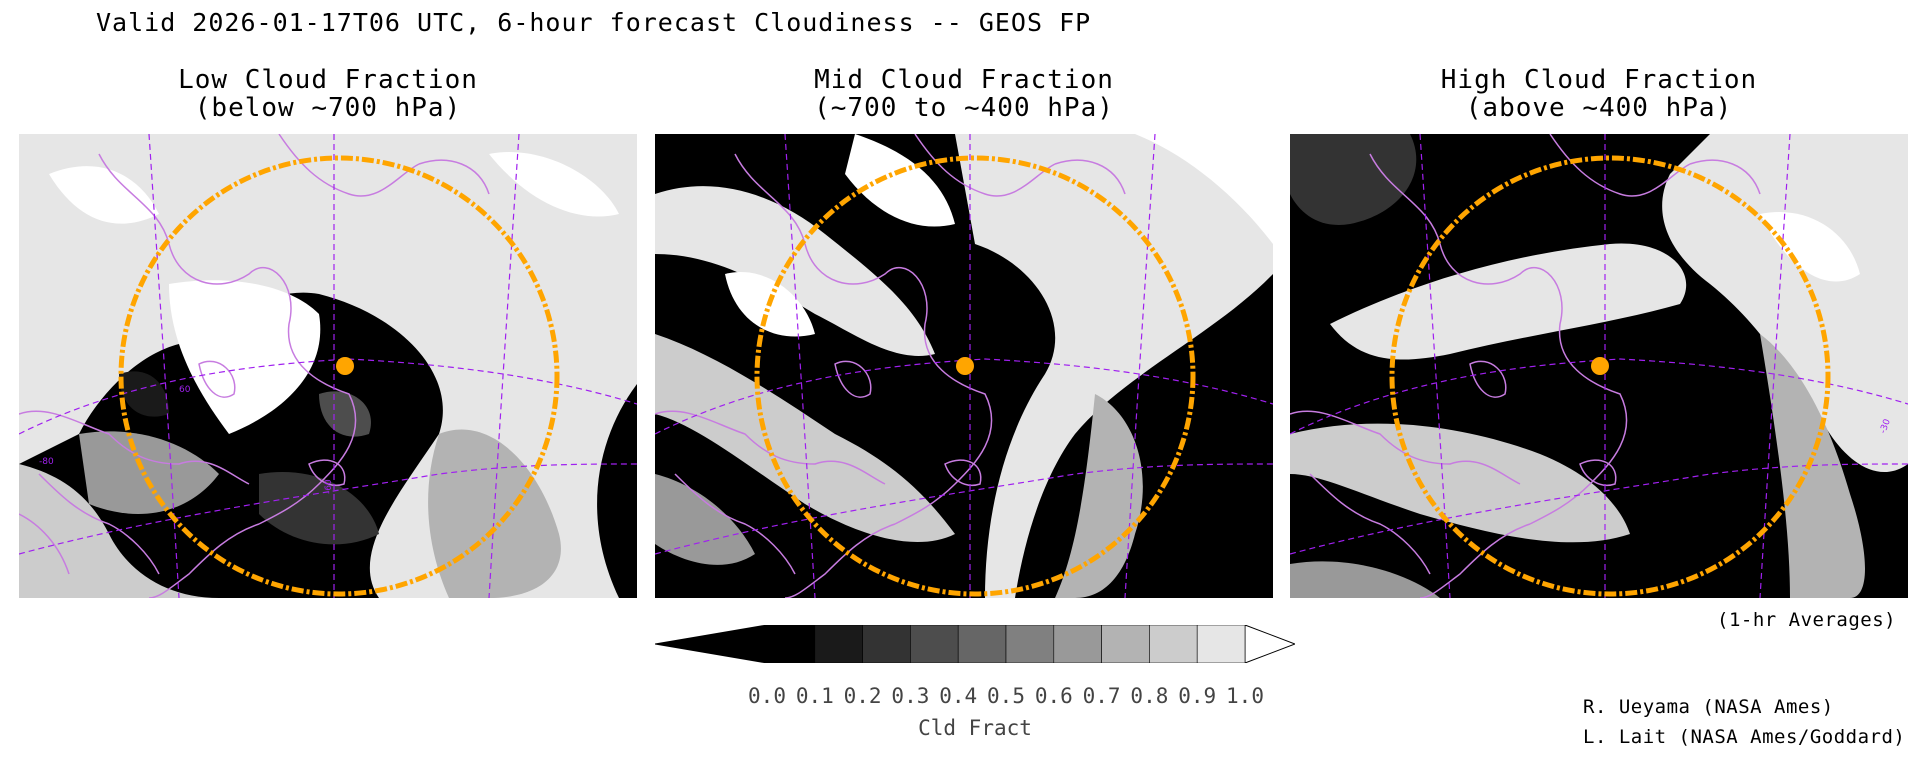 Image resolution: width=1920 pixels, height=760 pixels. Describe the element at coordinates (814, 696) in the screenshot. I see `colorbar-tick-label: 0.1` at that location.